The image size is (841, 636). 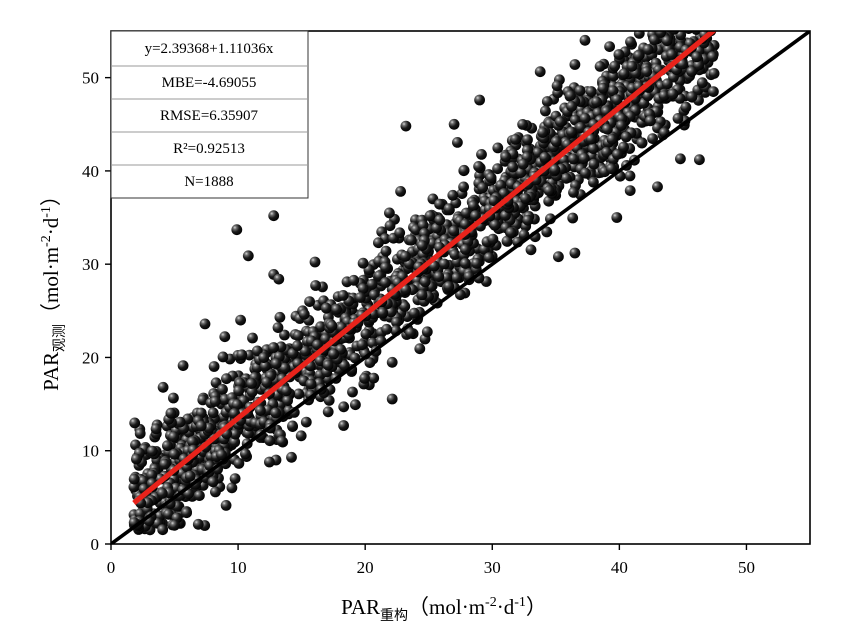 What do you see at coordinates (536, 607) in the screenshot?
I see `x-axis-title-unit-close: ）` at bounding box center [536, 607].